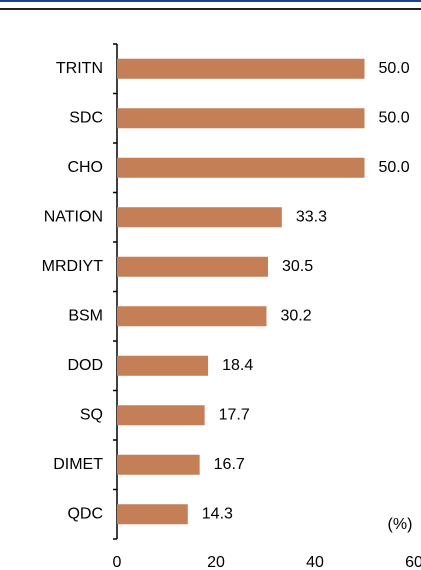  What do you see at coordinates (400, 524) in the screenshot?
I see `unit-label: (%)` at bounding box center [400, 524].